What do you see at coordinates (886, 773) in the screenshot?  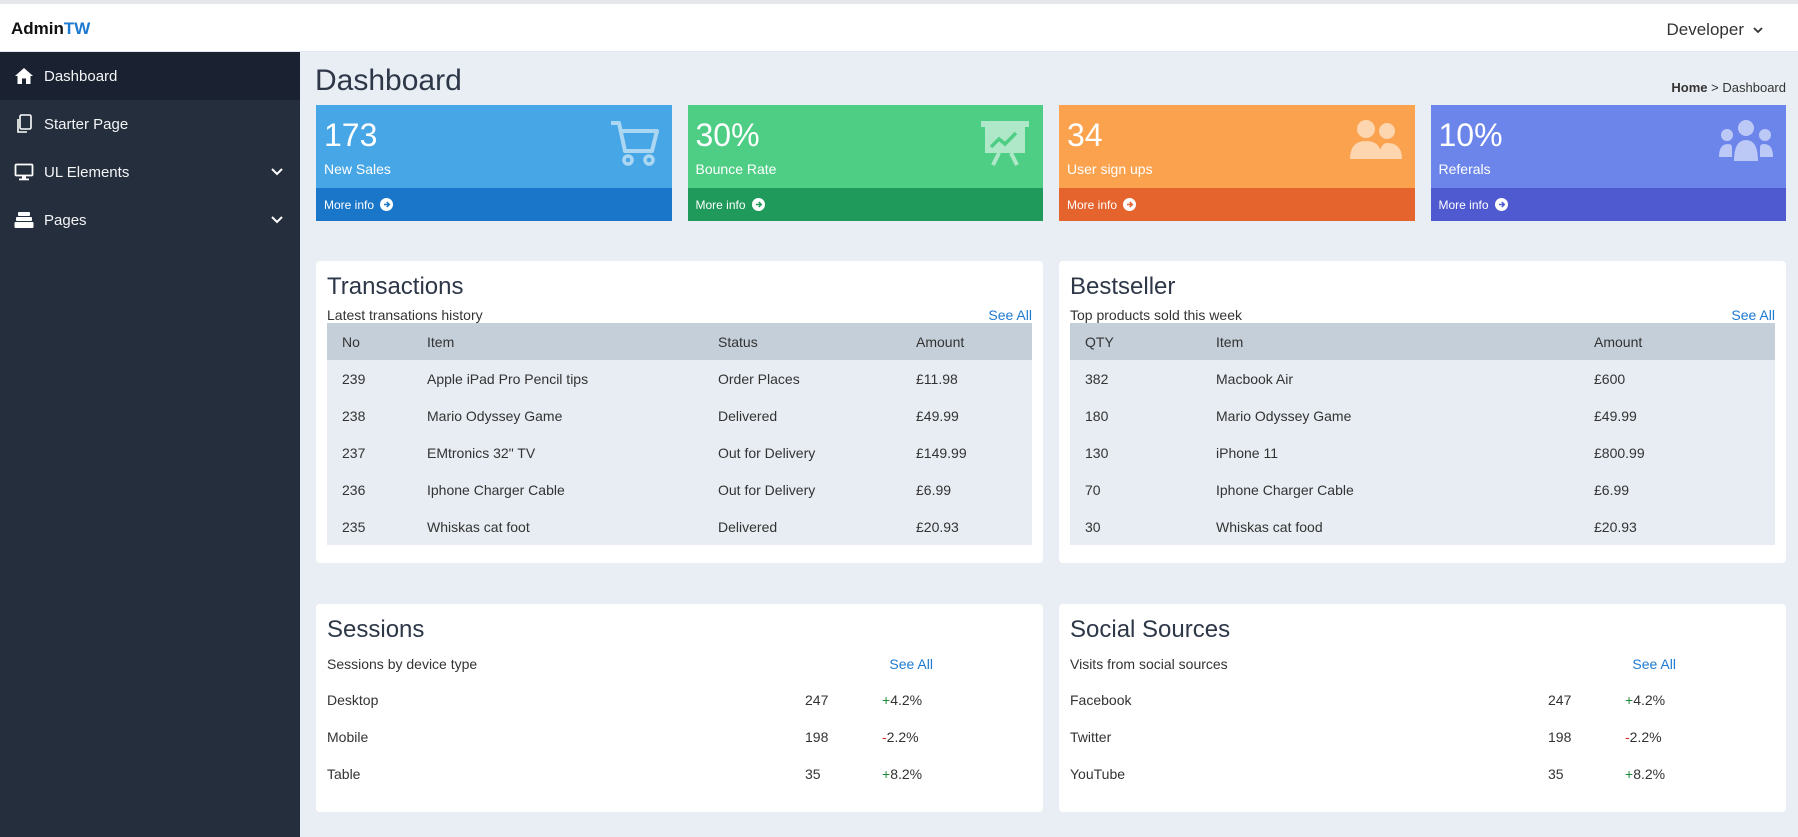 I see `change-sign: +` at bounding box center [886, 773].